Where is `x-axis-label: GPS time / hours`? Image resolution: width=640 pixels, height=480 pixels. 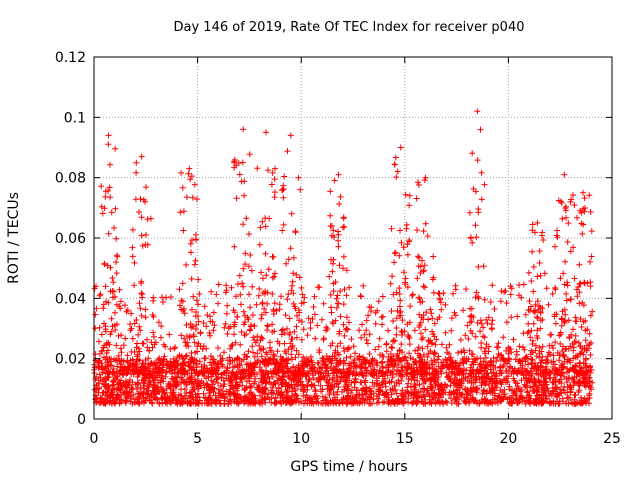 x-axis-label: GPS time / hours is located at coordinates (348, 467).